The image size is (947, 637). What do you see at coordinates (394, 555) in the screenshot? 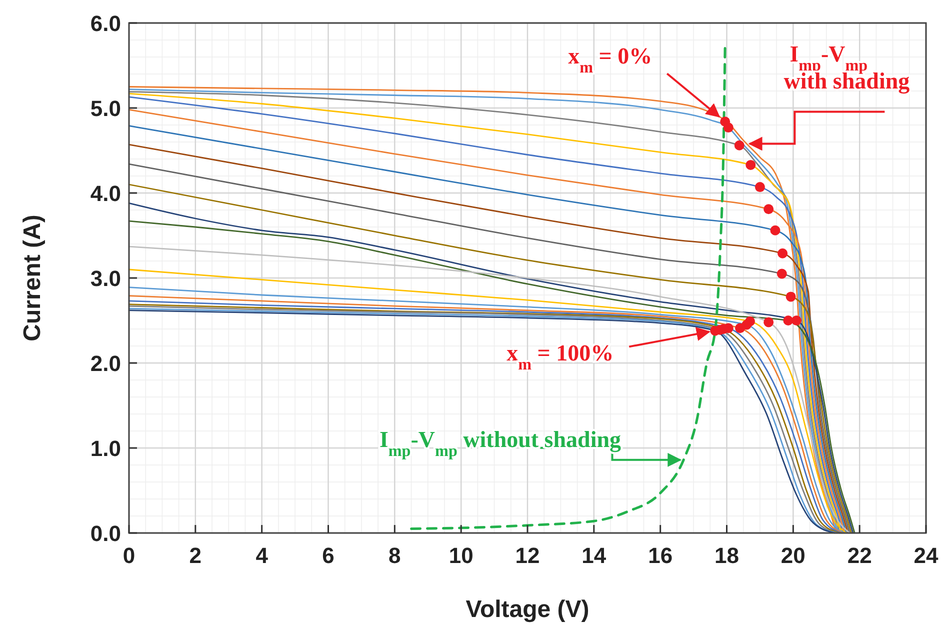
I see `x-tick-label: 8` at bounding box center [394, 555].